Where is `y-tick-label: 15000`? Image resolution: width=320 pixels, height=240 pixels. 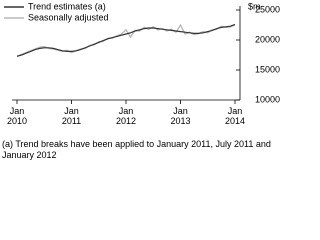 y-tick-label: 15000 is located at coordinates (267, 69).